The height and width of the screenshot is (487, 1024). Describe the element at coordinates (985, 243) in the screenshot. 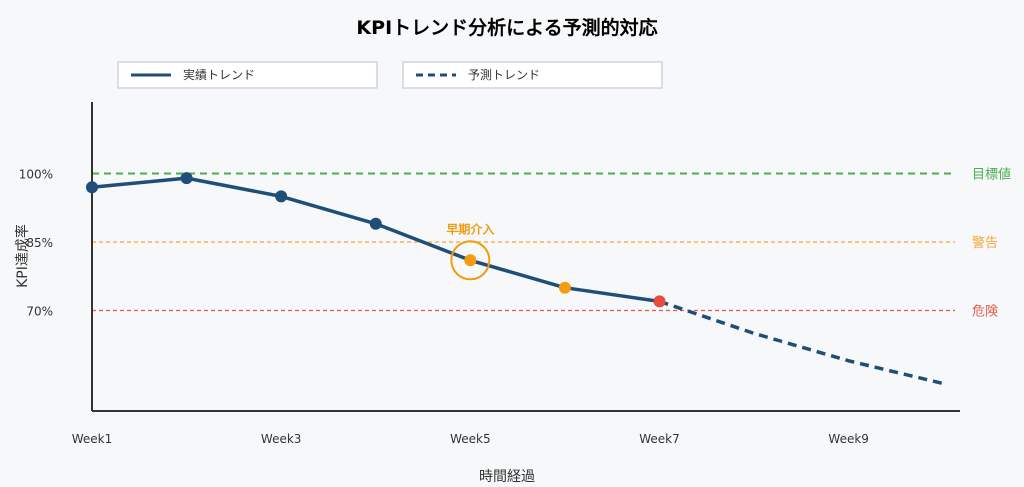

I see `reference-label-1: 警告` at that location.